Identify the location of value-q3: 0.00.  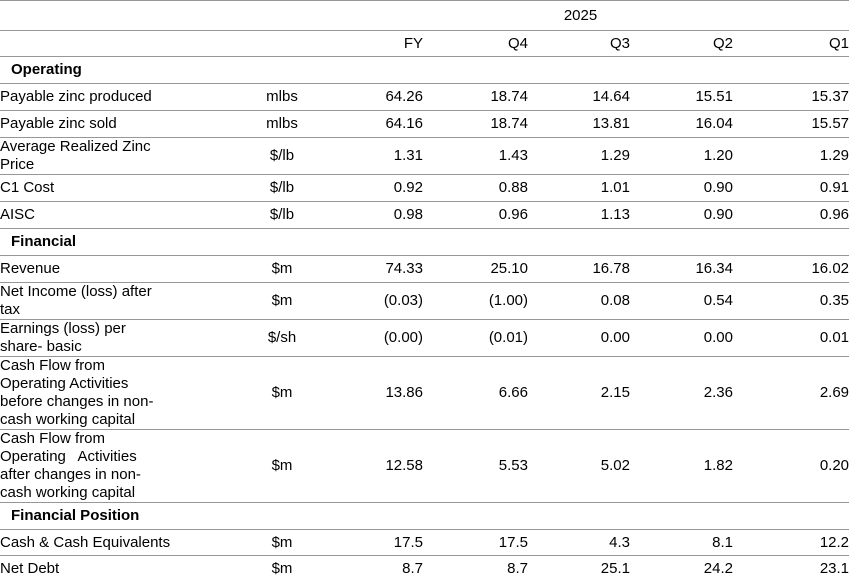
(615, 337).